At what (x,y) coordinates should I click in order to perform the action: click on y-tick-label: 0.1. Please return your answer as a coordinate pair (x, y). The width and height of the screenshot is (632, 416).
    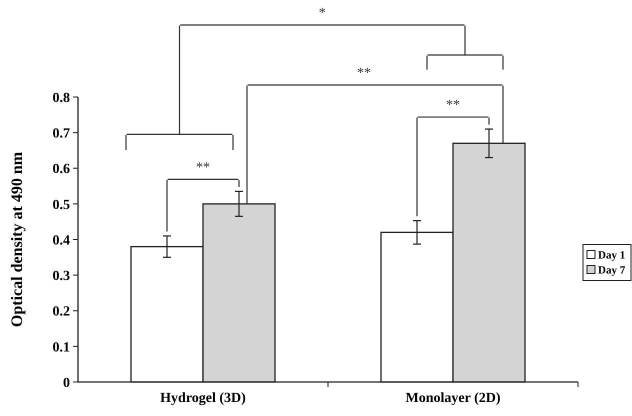
    Looking at the image, I should click on (61, 348).